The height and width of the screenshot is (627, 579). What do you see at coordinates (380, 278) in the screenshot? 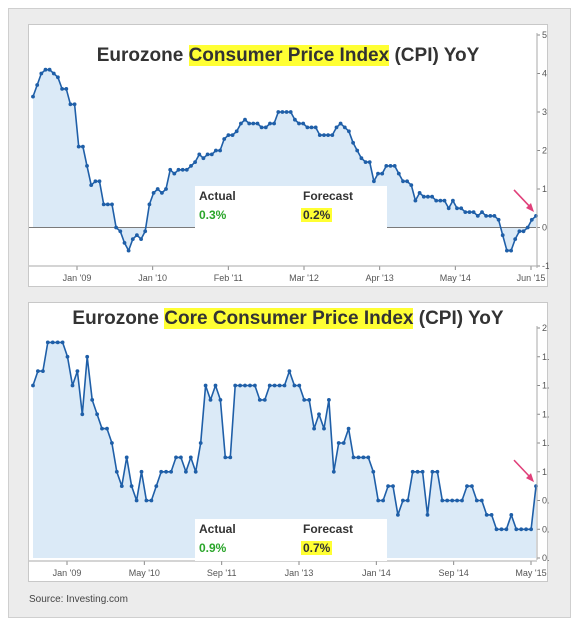
I see `x-tick-label: Apr '13` at bounding box center [380, 278].